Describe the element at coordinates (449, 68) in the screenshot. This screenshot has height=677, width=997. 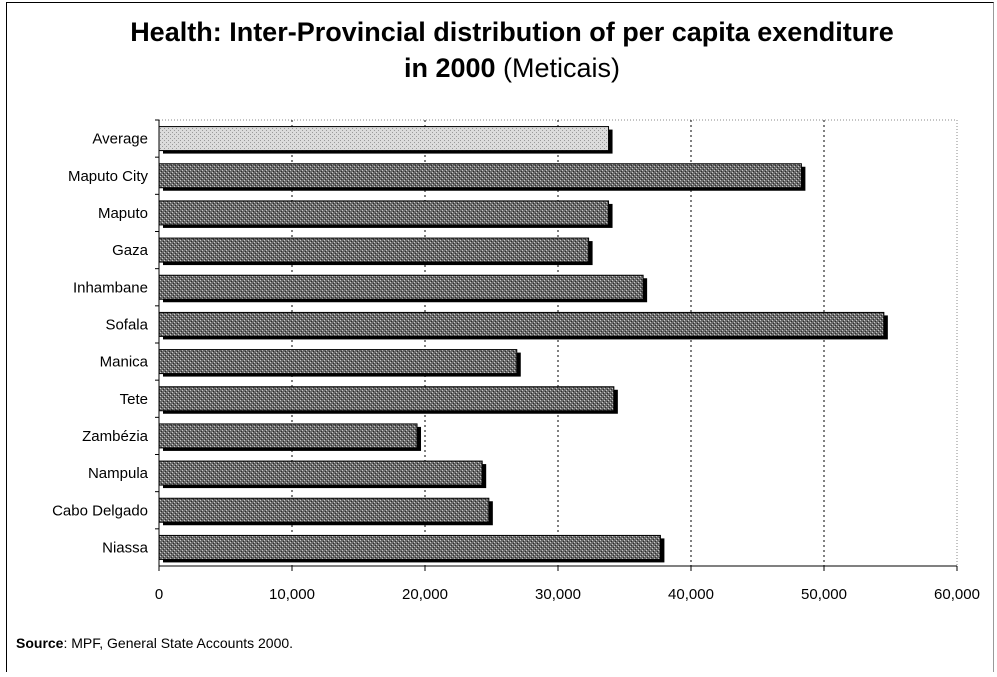
I see `chart-title-year: in 2000` at that location.